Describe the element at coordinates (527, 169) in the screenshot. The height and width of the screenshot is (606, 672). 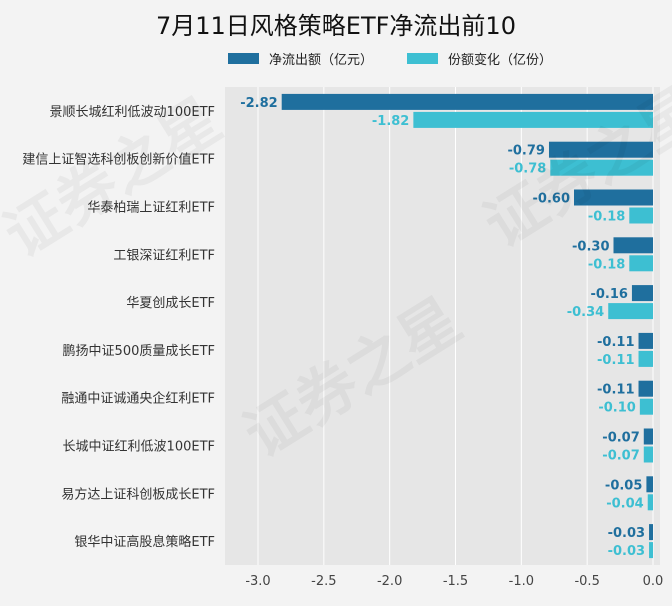
I see `data-label-share-change: -0.78` at that location.